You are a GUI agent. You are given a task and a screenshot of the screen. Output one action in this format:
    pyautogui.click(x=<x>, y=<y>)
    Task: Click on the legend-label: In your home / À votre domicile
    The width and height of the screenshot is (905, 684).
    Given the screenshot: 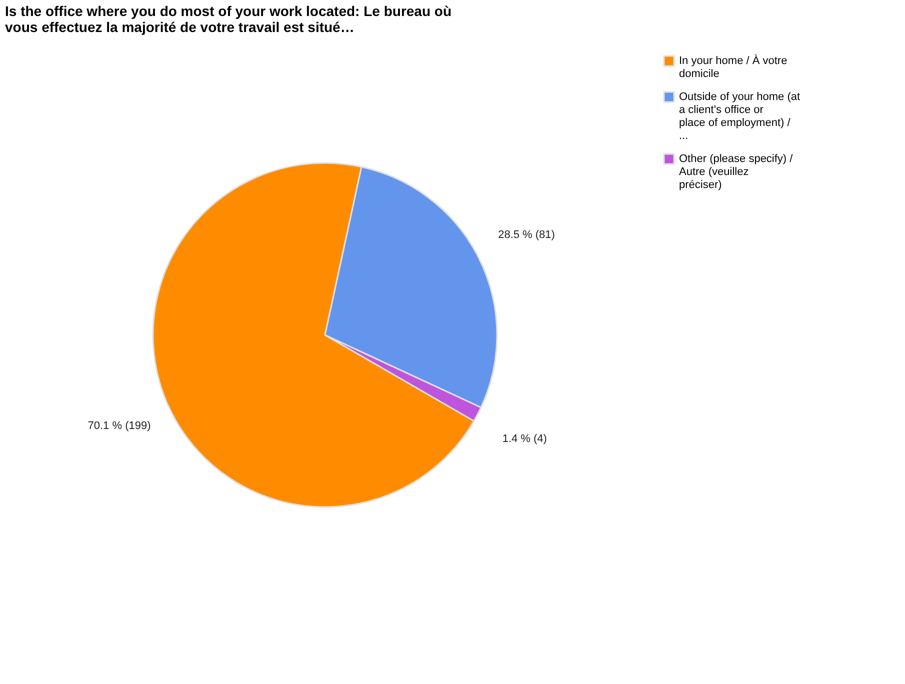 What is the action you would take?
    pyautogui.click(x=733, y=67)
    